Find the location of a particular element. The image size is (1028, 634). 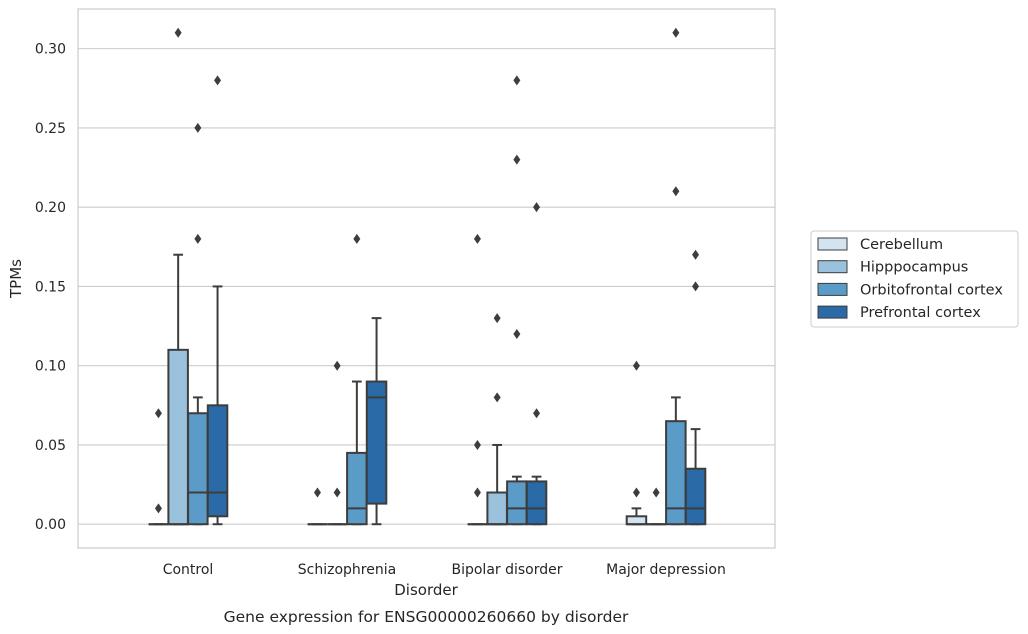

y-axis-label: TPMs is located at coordinates (16, 279).